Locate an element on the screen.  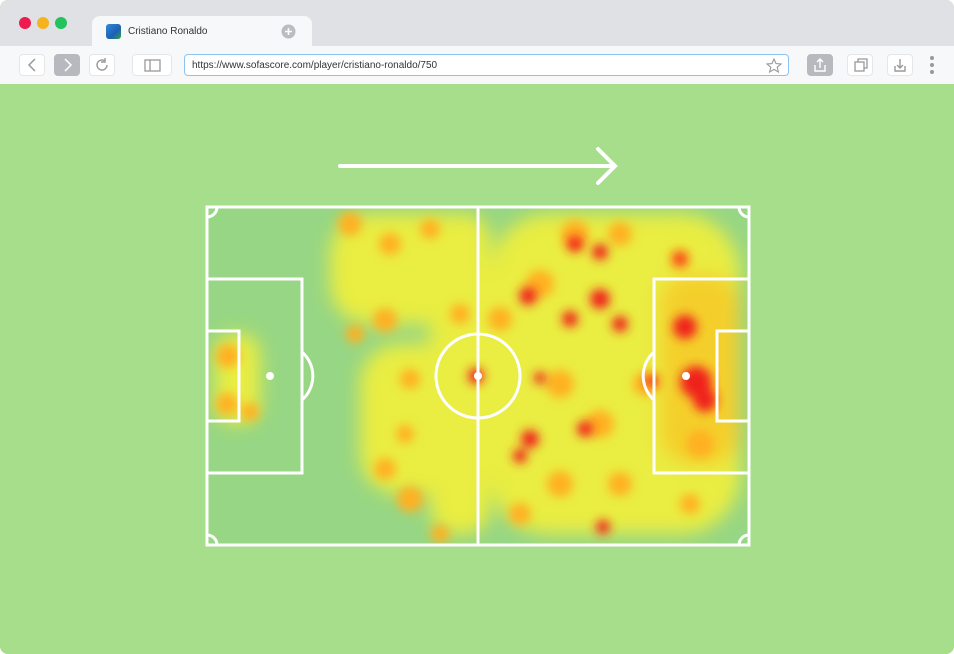
forward-button is located at coordinates (67, 65).